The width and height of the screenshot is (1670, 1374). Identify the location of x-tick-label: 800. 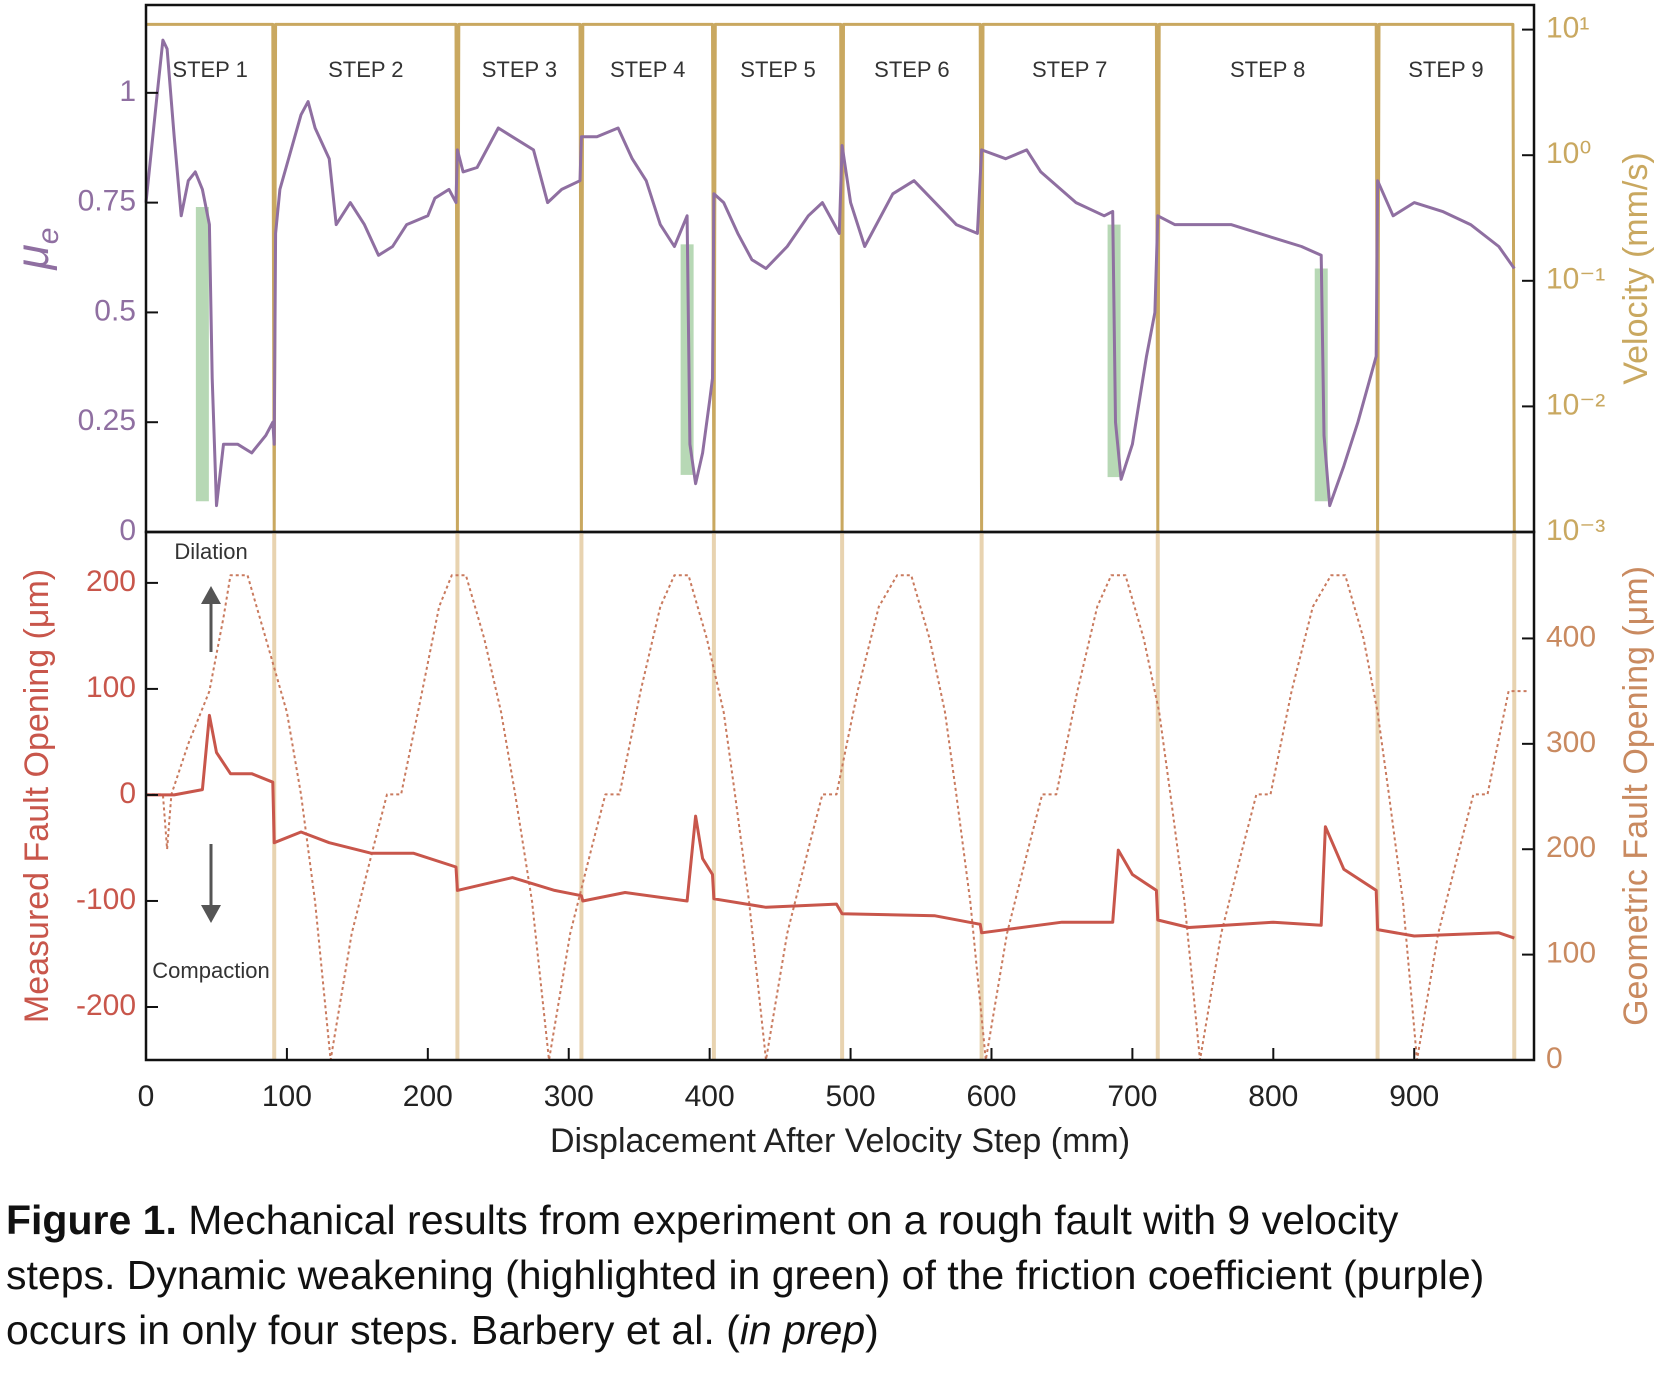
(1273, 1096).